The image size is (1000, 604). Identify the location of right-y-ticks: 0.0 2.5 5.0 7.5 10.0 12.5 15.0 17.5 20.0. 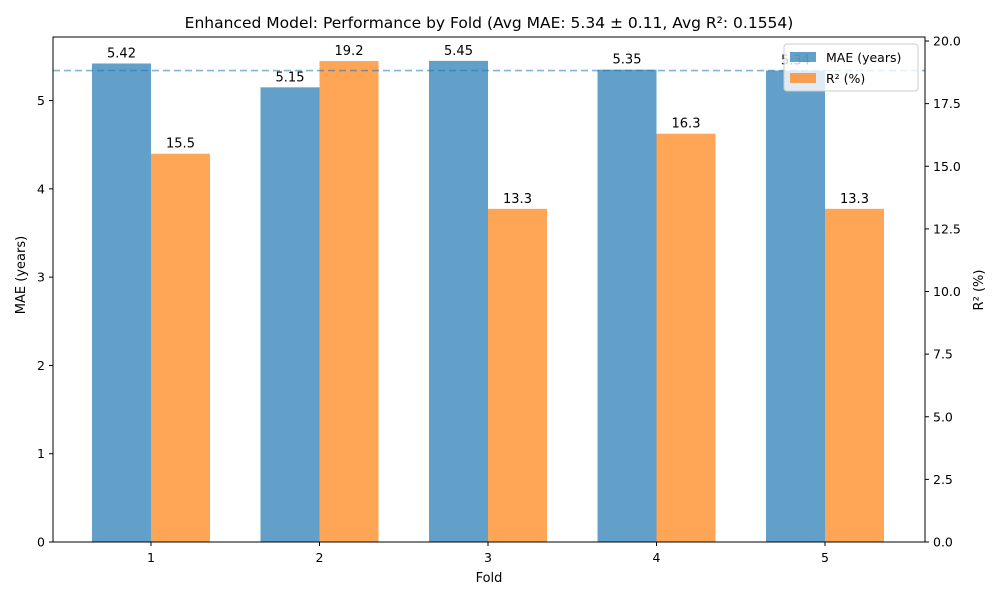
(943, 292).